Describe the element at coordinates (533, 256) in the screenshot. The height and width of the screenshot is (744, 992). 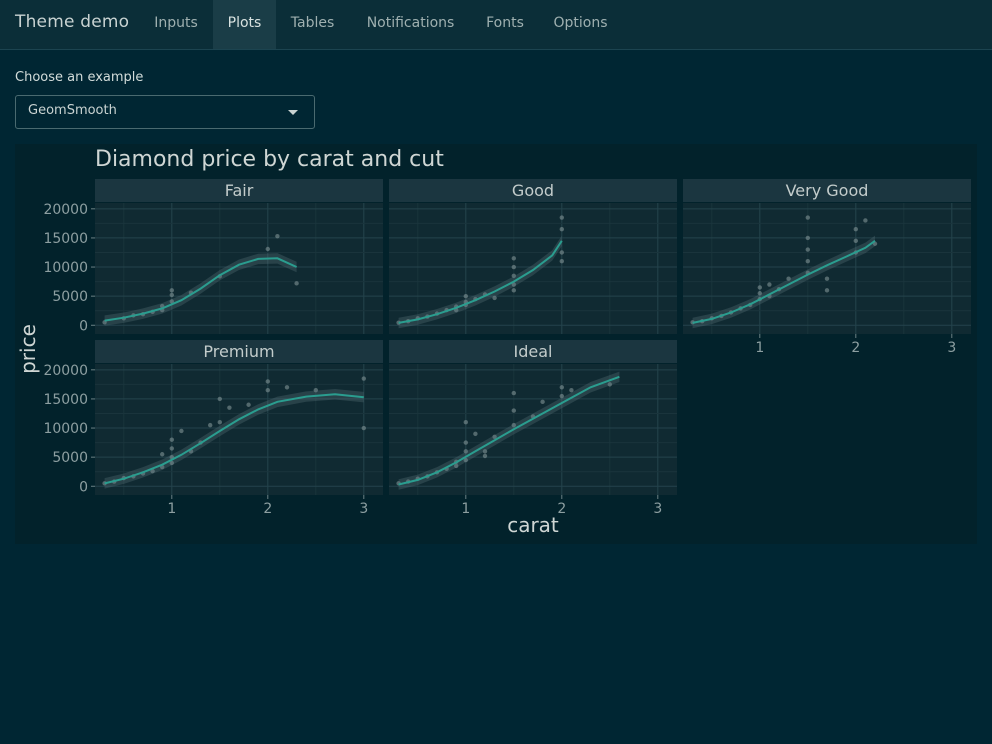
I see `facet-good: Good` at that location.